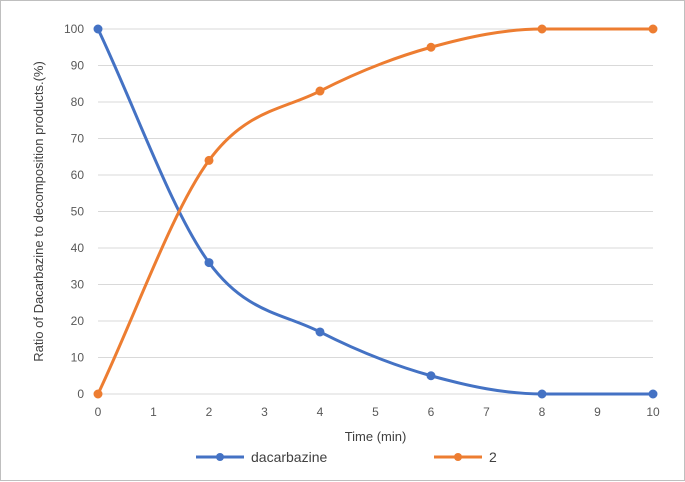  I want to click on y-tick-label: 80, so click(78, 102).